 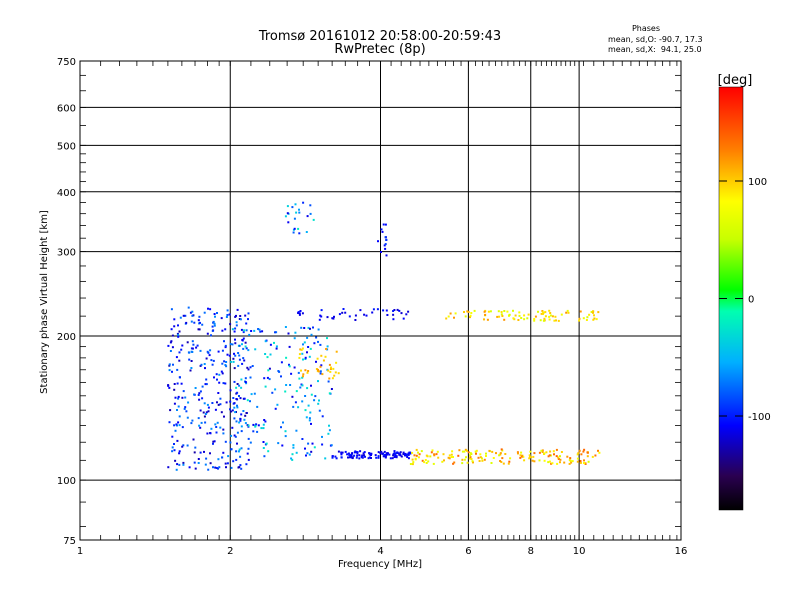 What do you see at coordinates (759, 417) in the screenshot?
I see `colorbar-tick-label: -100` at bounding box center [759, 417].